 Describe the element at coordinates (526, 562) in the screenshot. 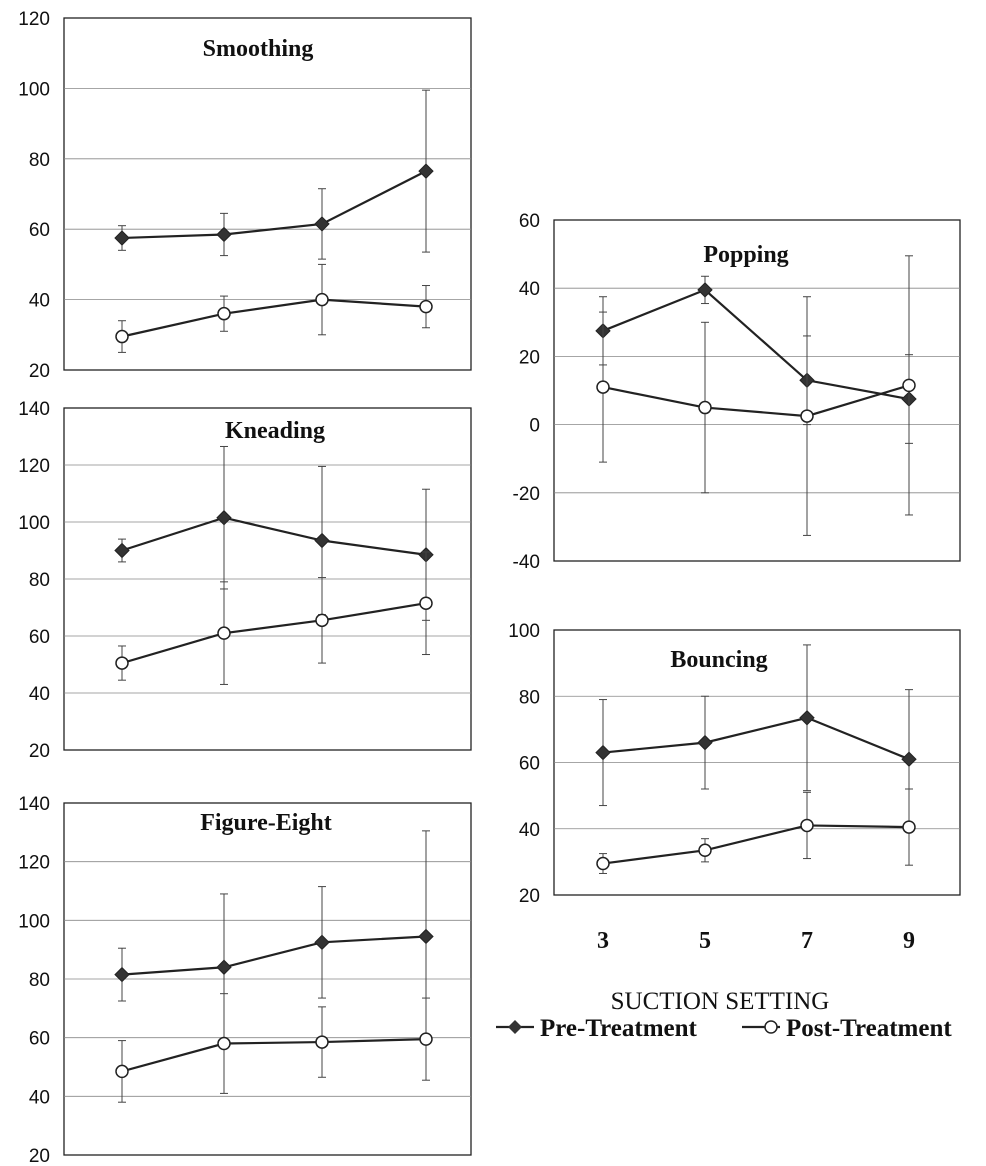

I see `y-tick-label: -40` at that location.